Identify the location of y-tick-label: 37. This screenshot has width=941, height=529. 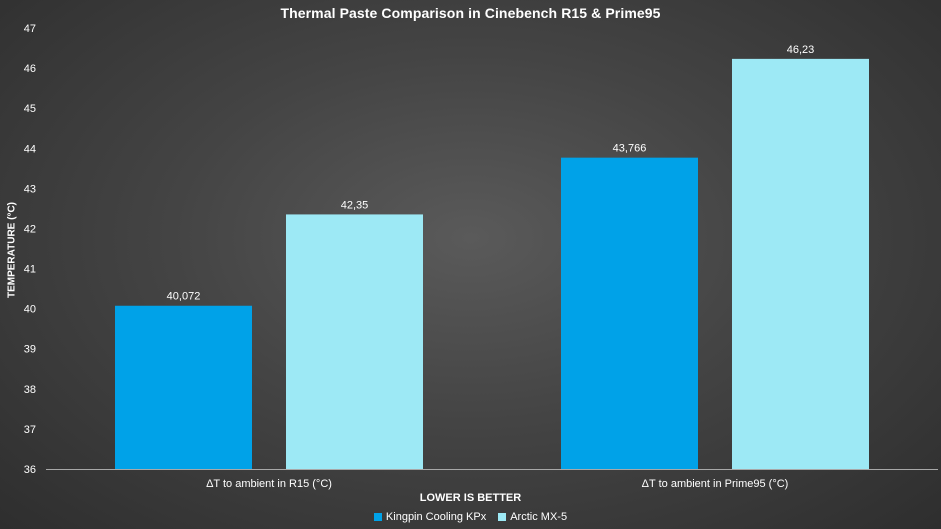
(30, 430).